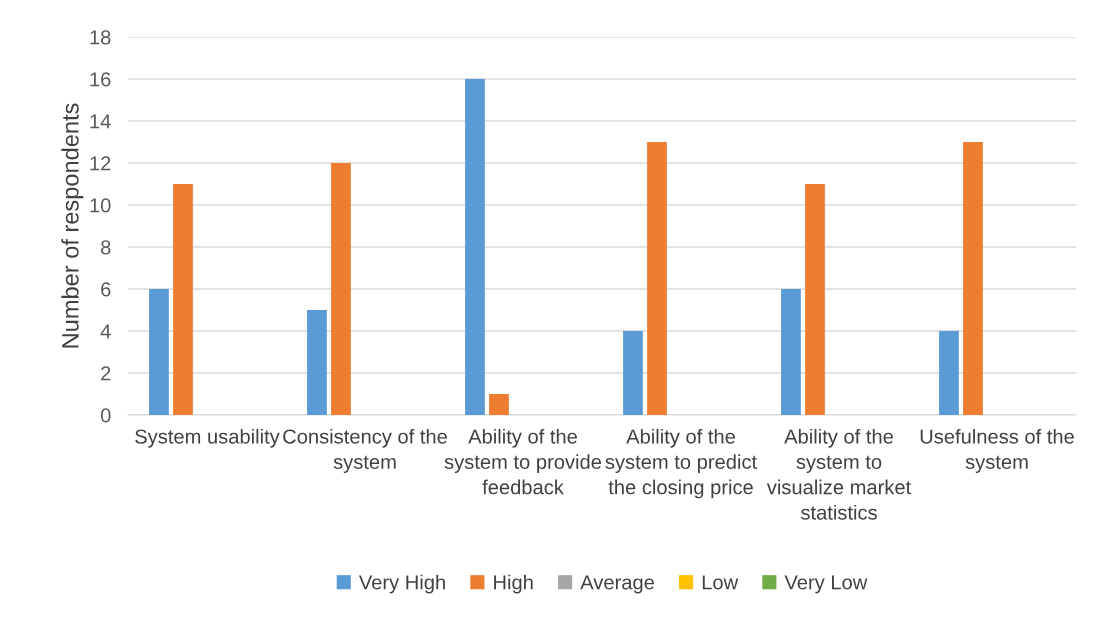 Image resolution: width=1096 pixels, height=621 pixels. What do you see at coordinates (207, 438) in the screenshot?
I see `x-tick-label: System usability` at bounding box center [207, 438].